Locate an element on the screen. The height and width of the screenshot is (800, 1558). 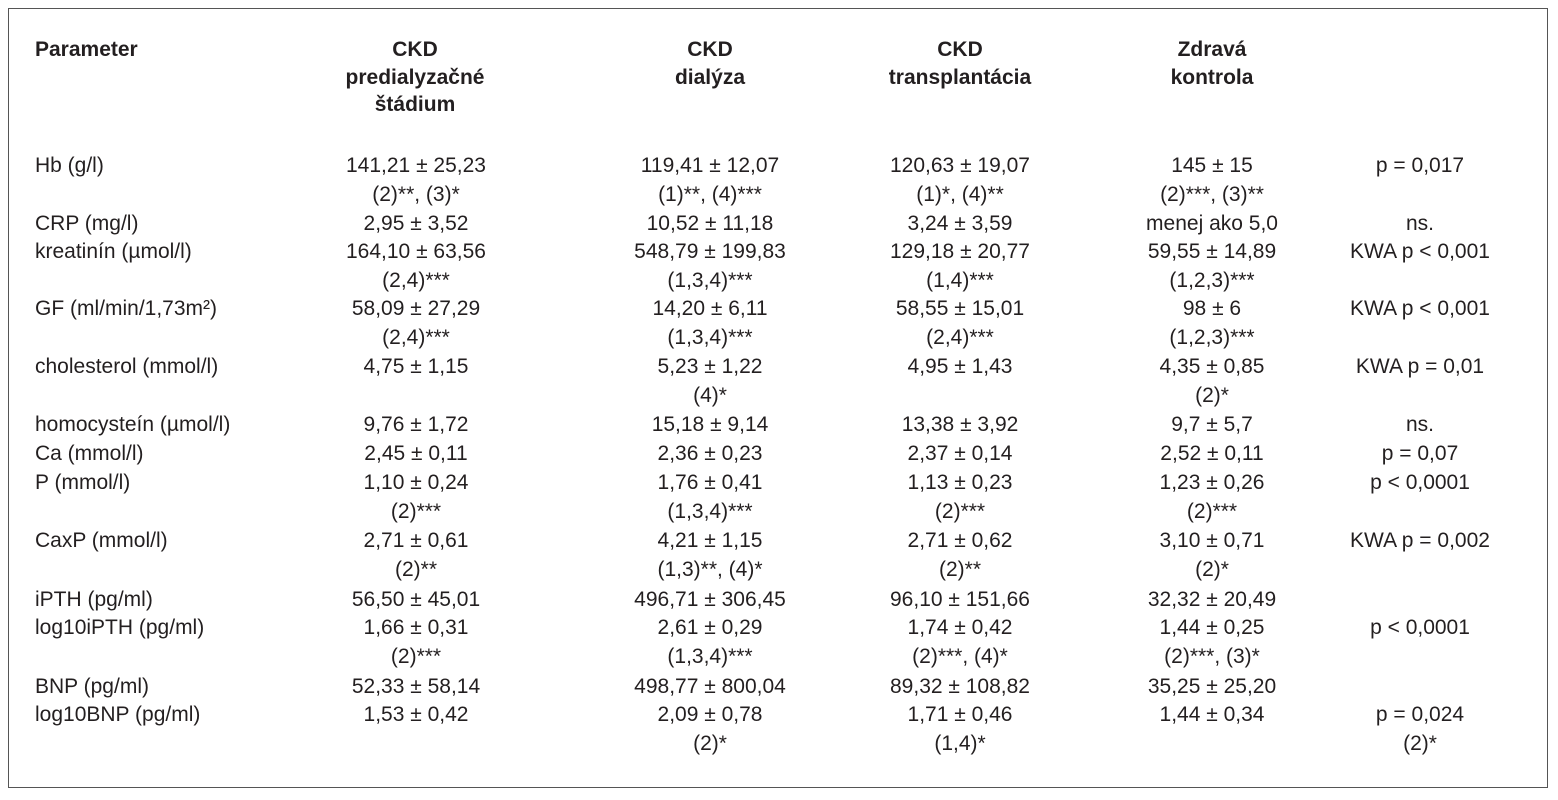
row-value-c3: 89,32 ± 108,82 is located at coordinates (960, 686).